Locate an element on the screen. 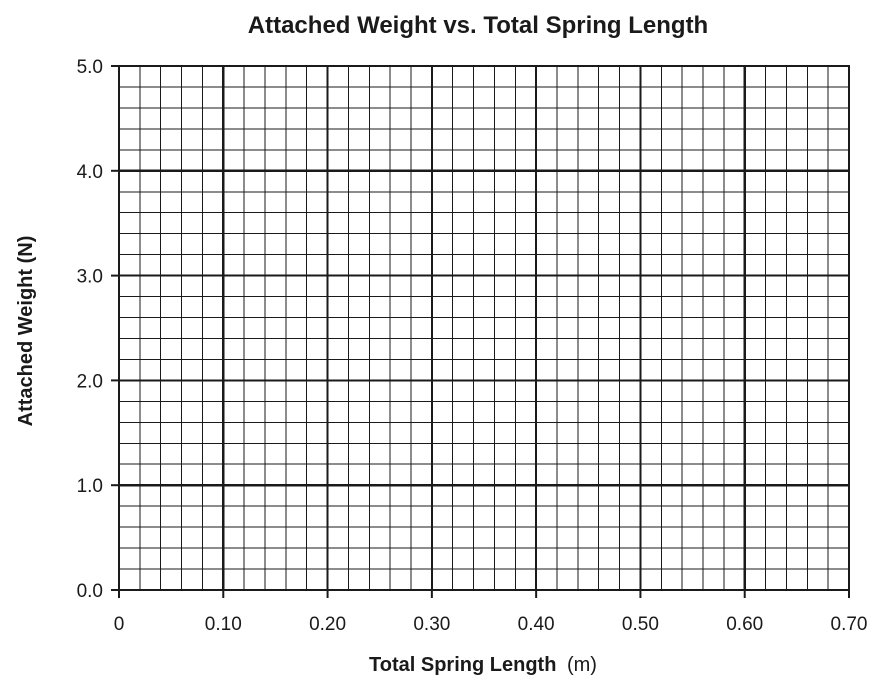  y-tick-label: 2.0 is located at coordinates (90, 381).